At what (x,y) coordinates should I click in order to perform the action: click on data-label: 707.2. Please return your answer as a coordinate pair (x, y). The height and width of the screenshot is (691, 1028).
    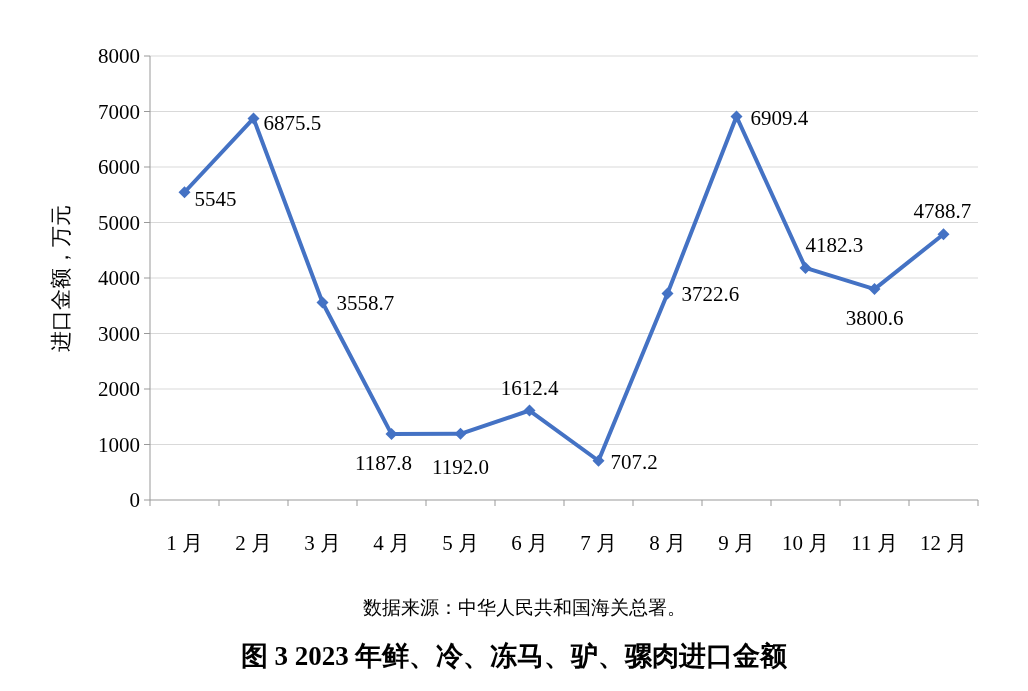
    Looking at the image, I should click on (634, 461).